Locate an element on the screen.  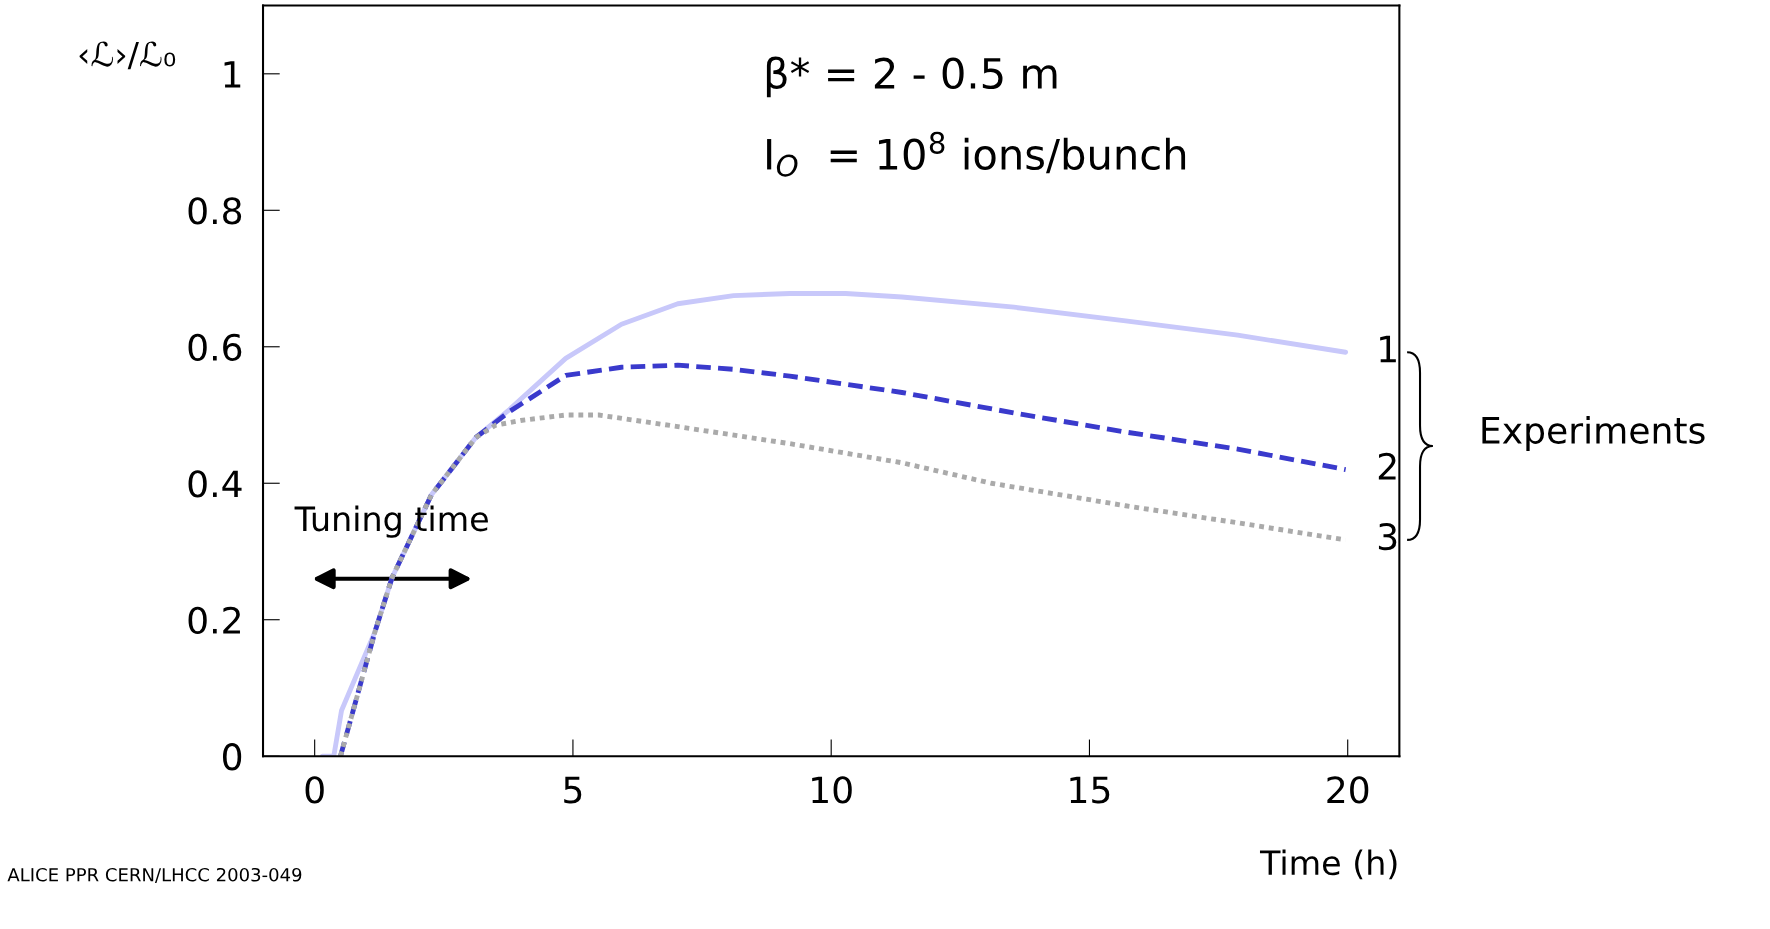
series-label: 1 is located at coordinates (1388, 349).